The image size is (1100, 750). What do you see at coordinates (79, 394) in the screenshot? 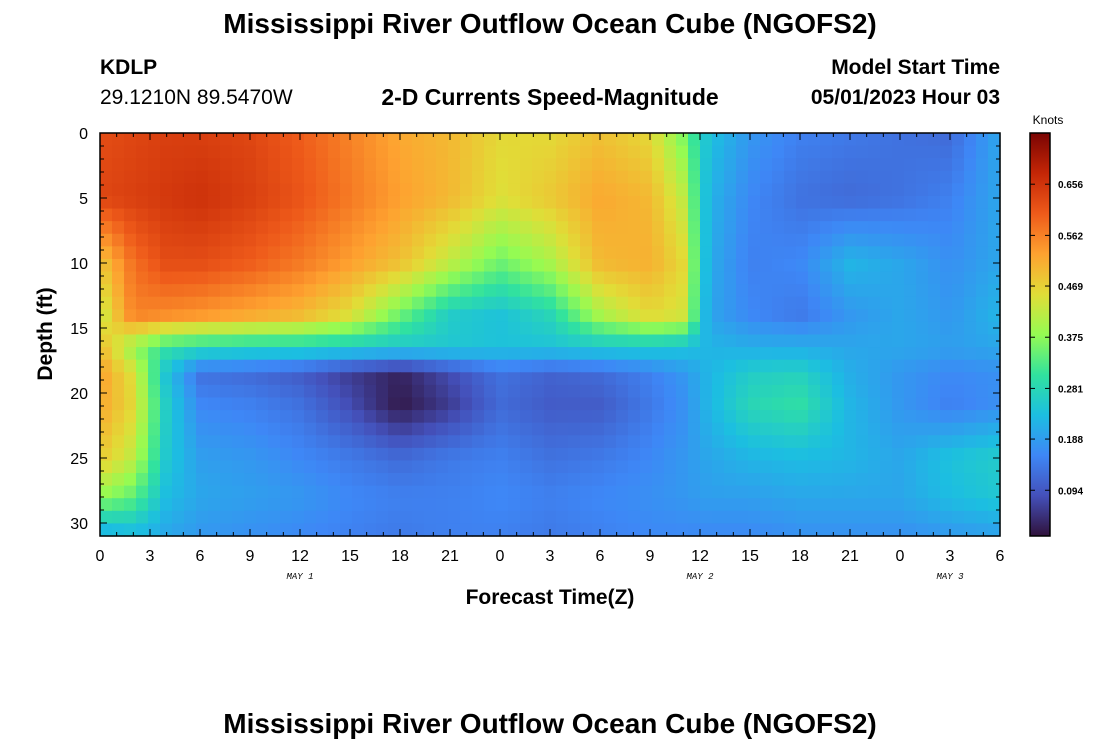
I see `y-tick-label: 20` at bounding box center [79, 394].